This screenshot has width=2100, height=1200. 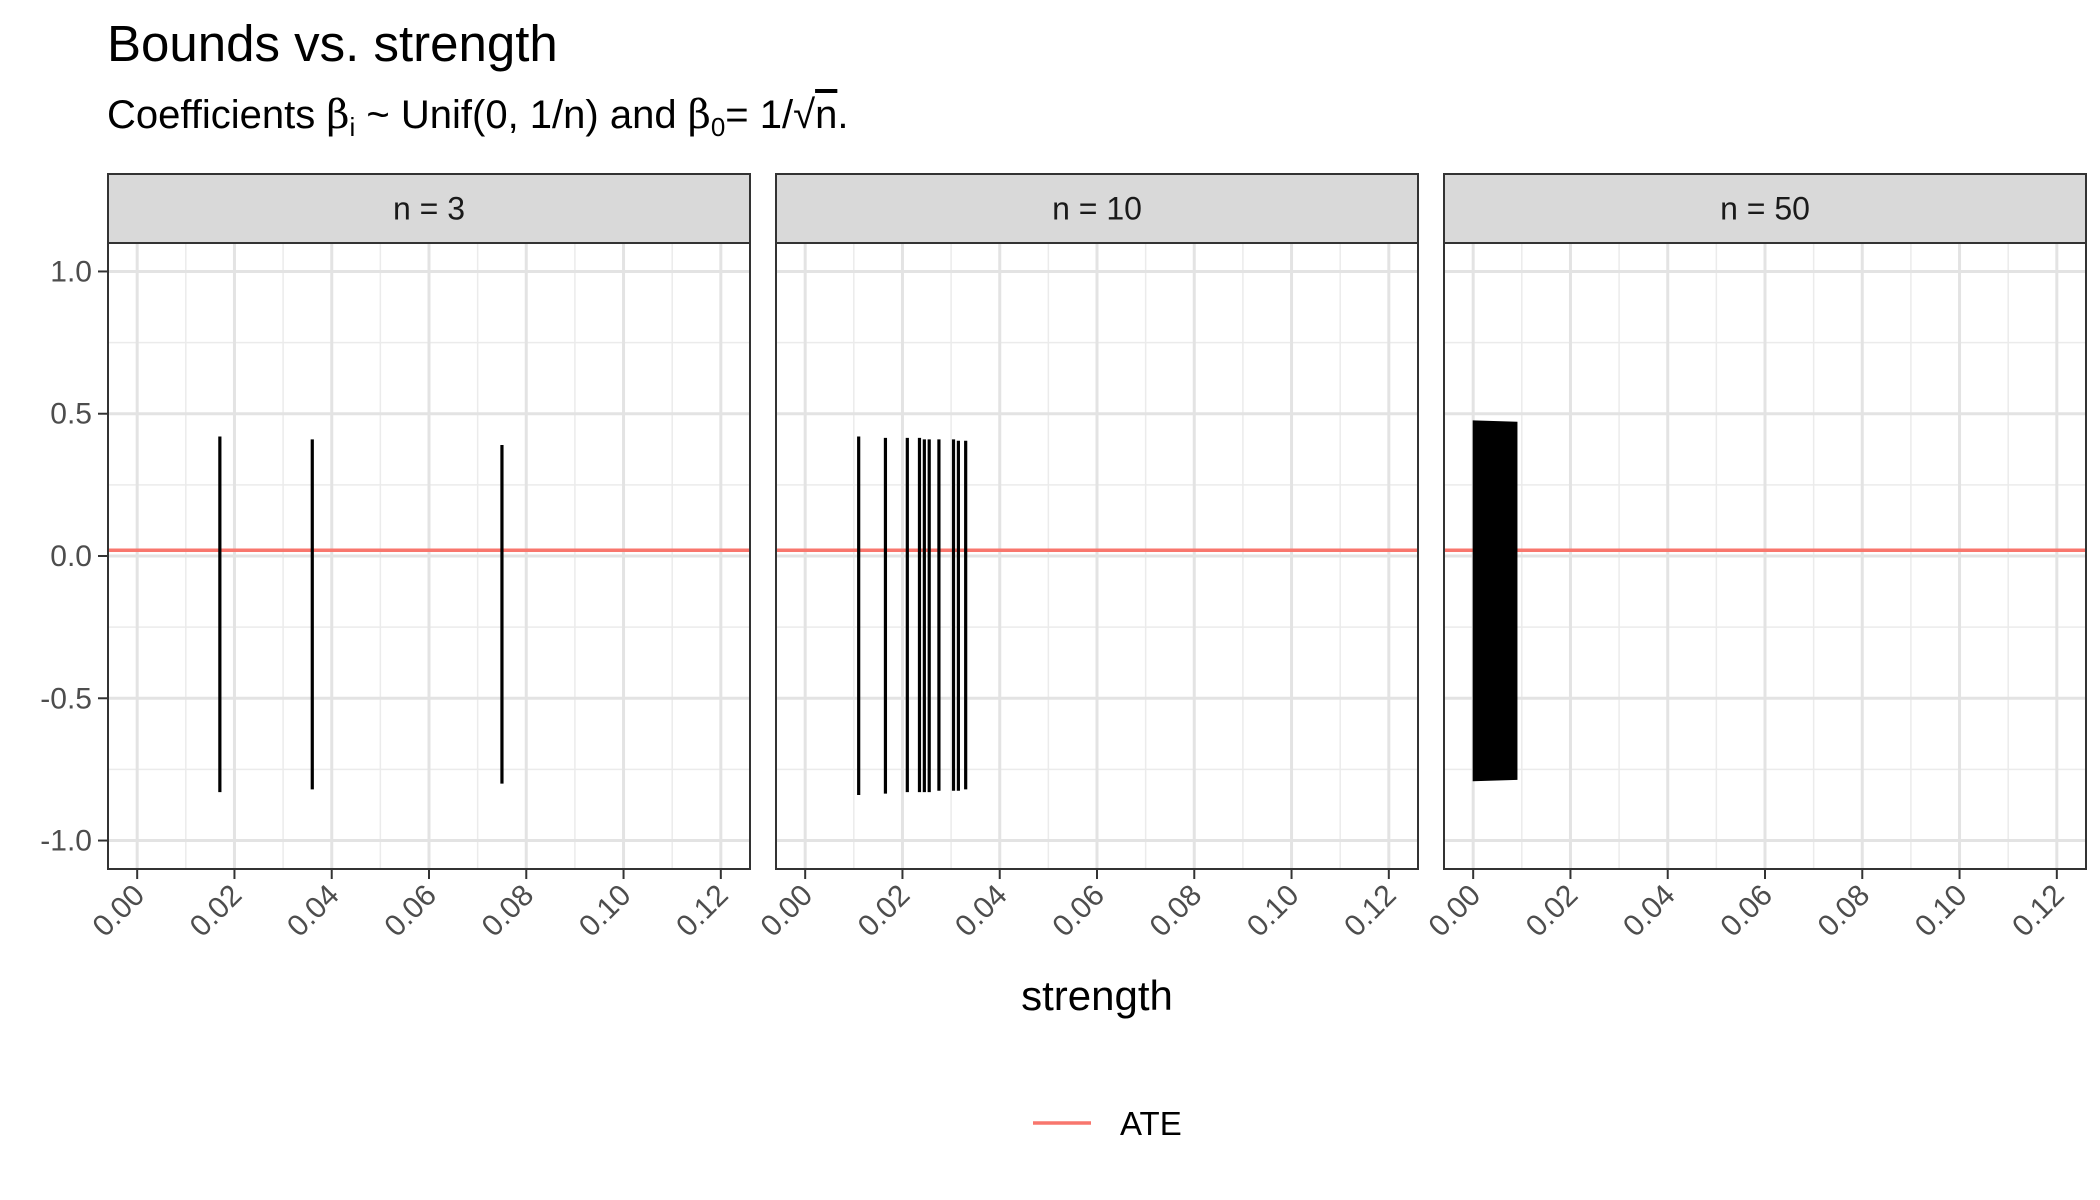 What do you see at coordinates (1151, 1123) in the screenshot?
I see `legend-label-ate: ATE` at bounding box center [1151, 1123].